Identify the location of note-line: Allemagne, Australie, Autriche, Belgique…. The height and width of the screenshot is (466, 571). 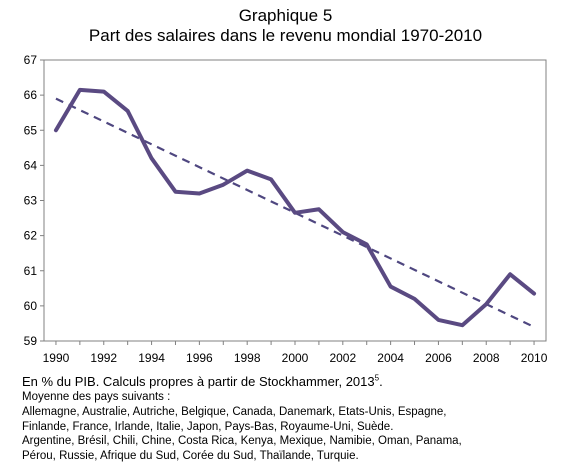
(234, 411).